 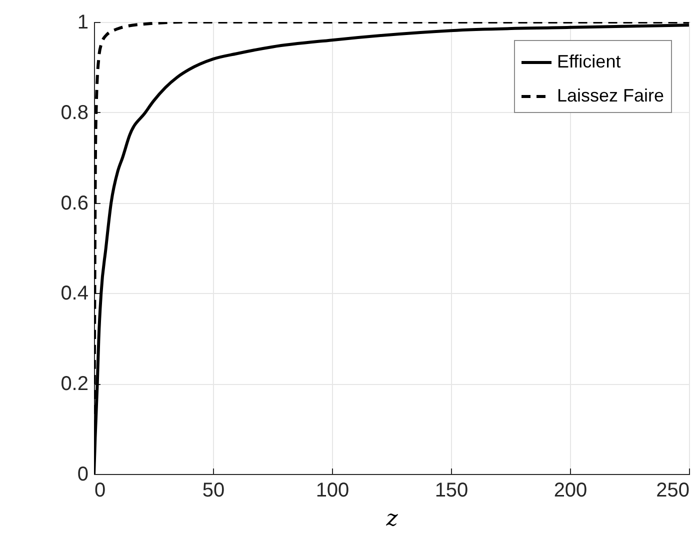 I want to click on x-tick-label: 100, so click(x=333, y=491).